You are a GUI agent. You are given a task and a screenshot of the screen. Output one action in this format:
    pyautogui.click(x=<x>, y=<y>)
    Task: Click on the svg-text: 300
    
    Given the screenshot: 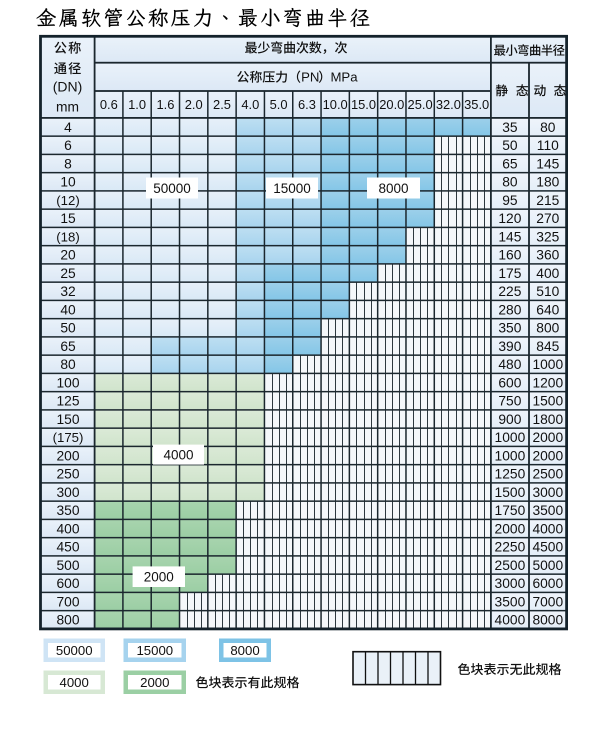 What is the action you would take?
    pyautogui.click(x=67, y=492)
    